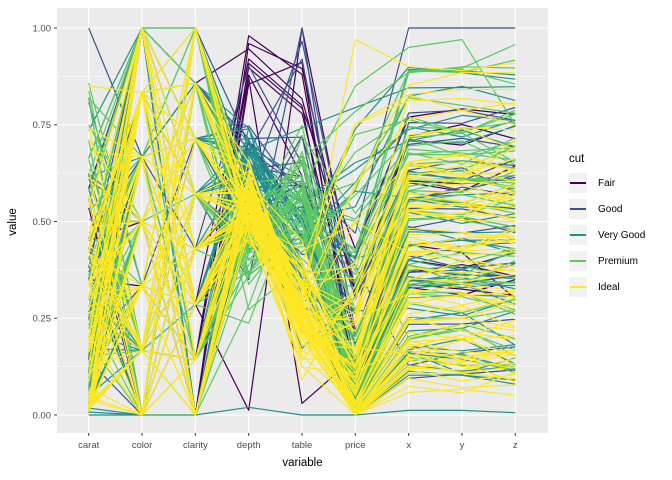  I want to click on legend-item-fair: Fair, so click(607, 183).